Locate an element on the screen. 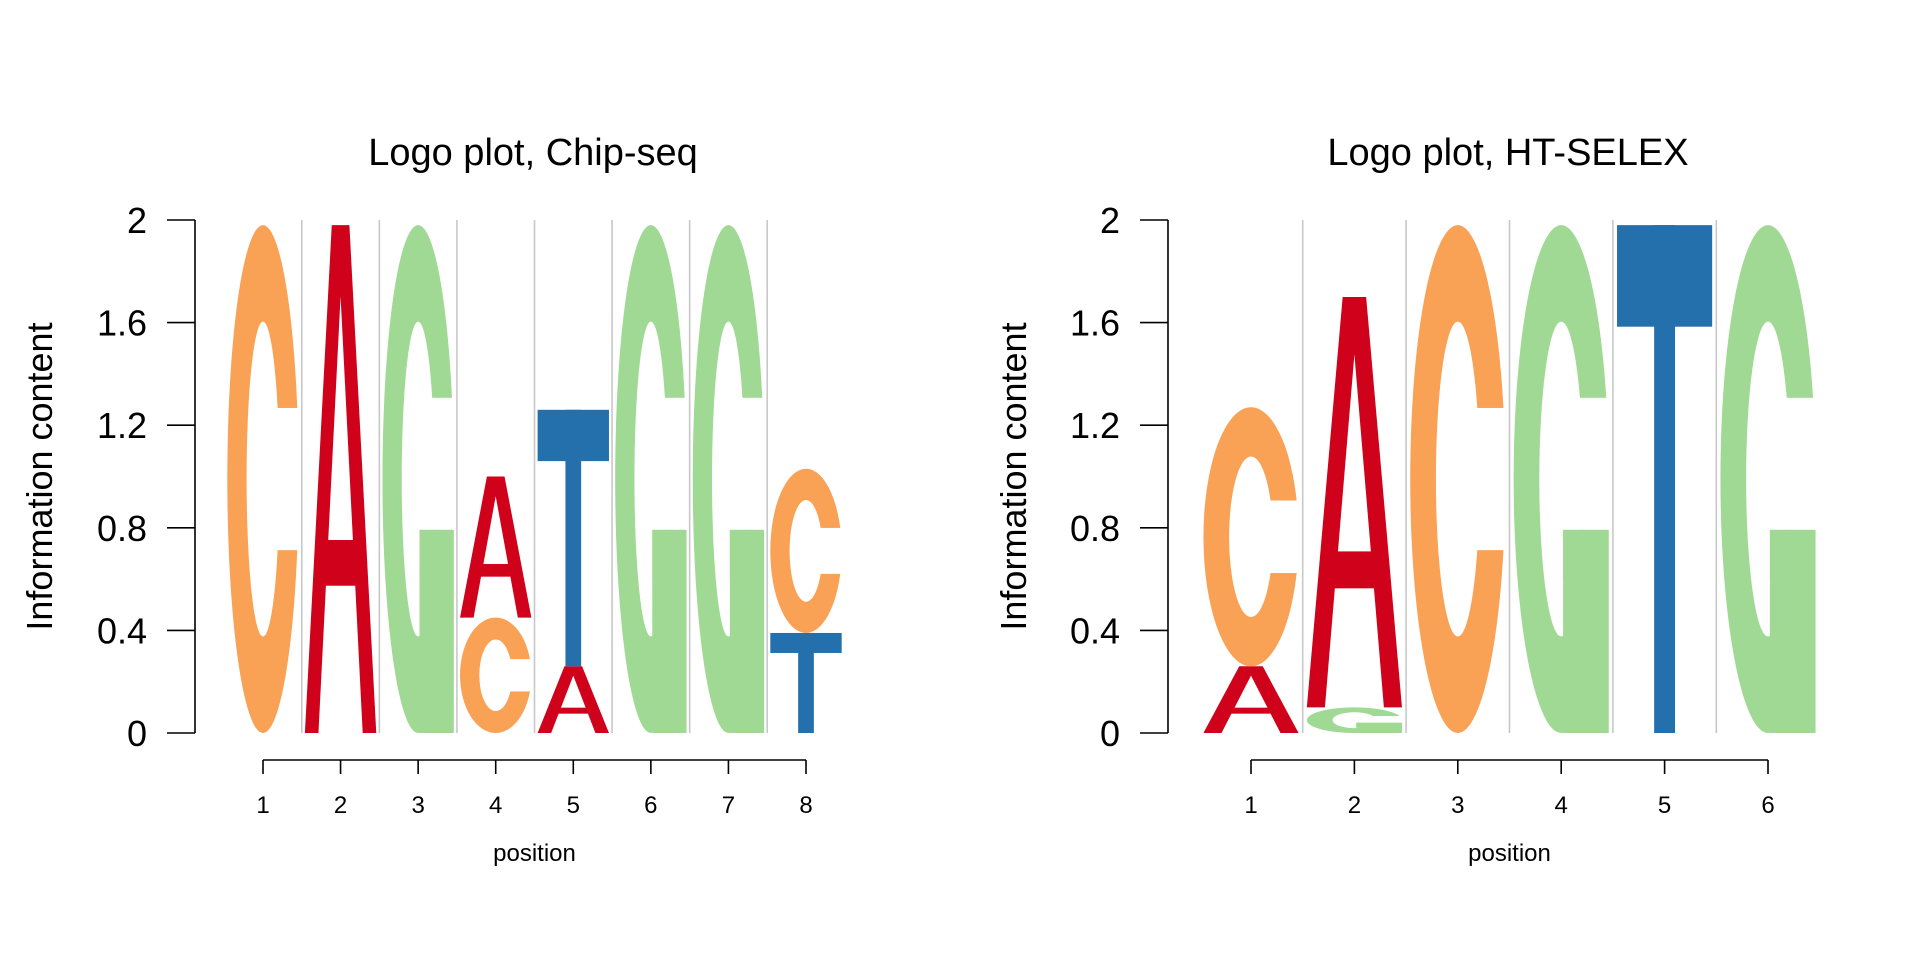 The width and height of the screenshot is (1920, 960). chart-title: Logo plot, Chip-seq is located at coordinates (533, 153).